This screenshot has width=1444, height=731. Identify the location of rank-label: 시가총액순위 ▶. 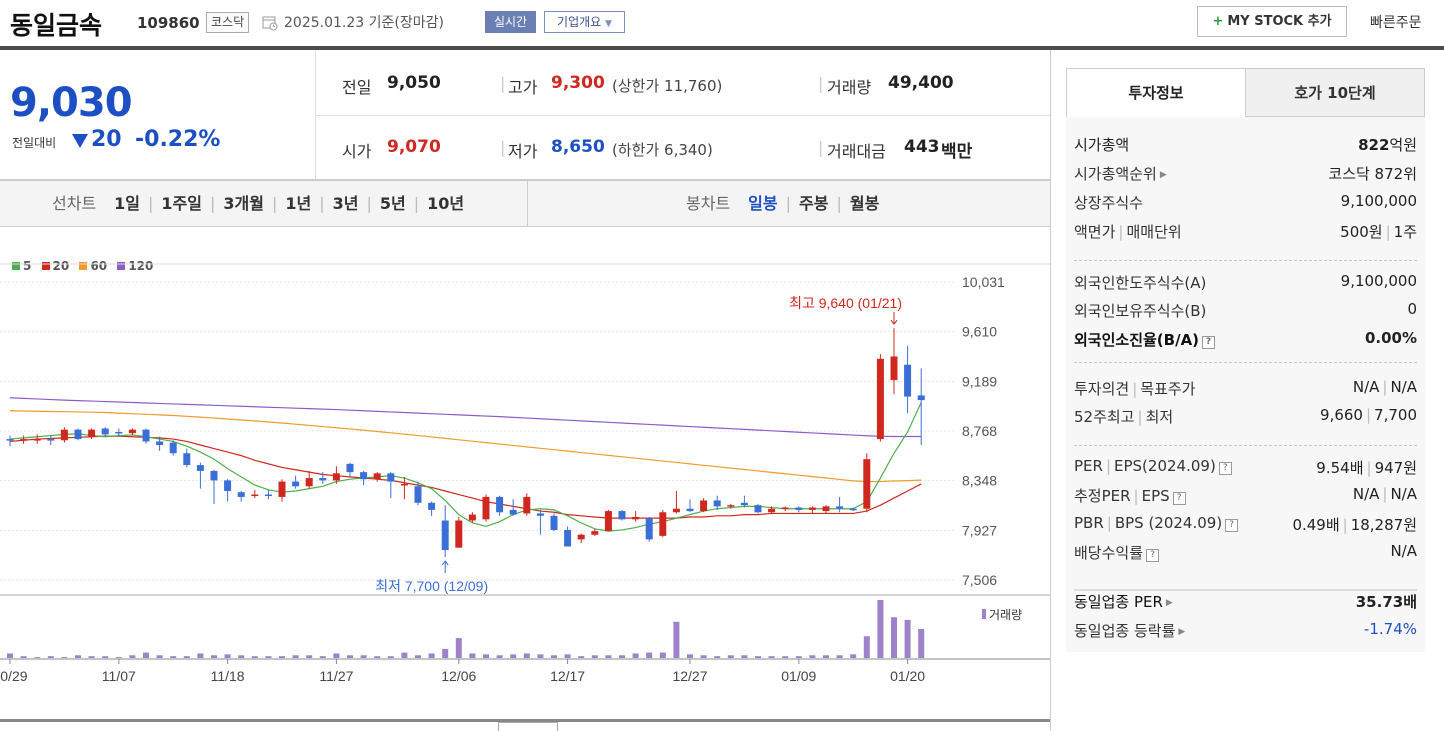
(1120, 173).